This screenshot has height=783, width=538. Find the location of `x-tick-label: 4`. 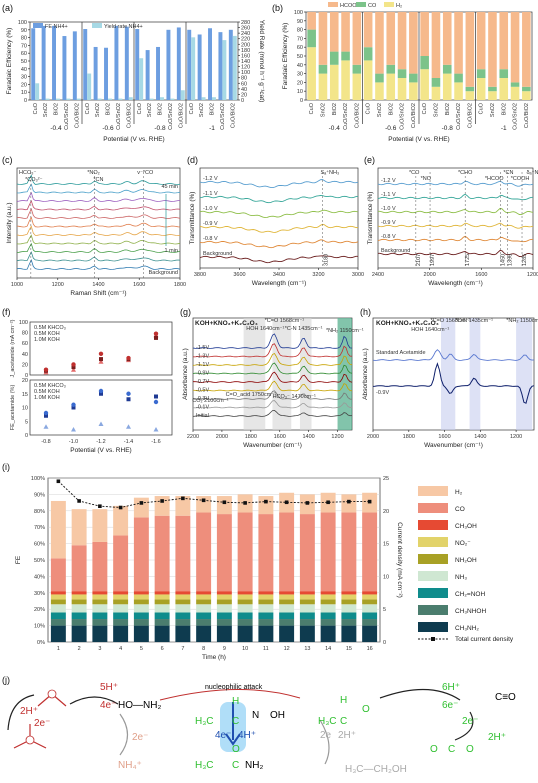

x-tick-label: 4 is located at coordinates (120, 649).